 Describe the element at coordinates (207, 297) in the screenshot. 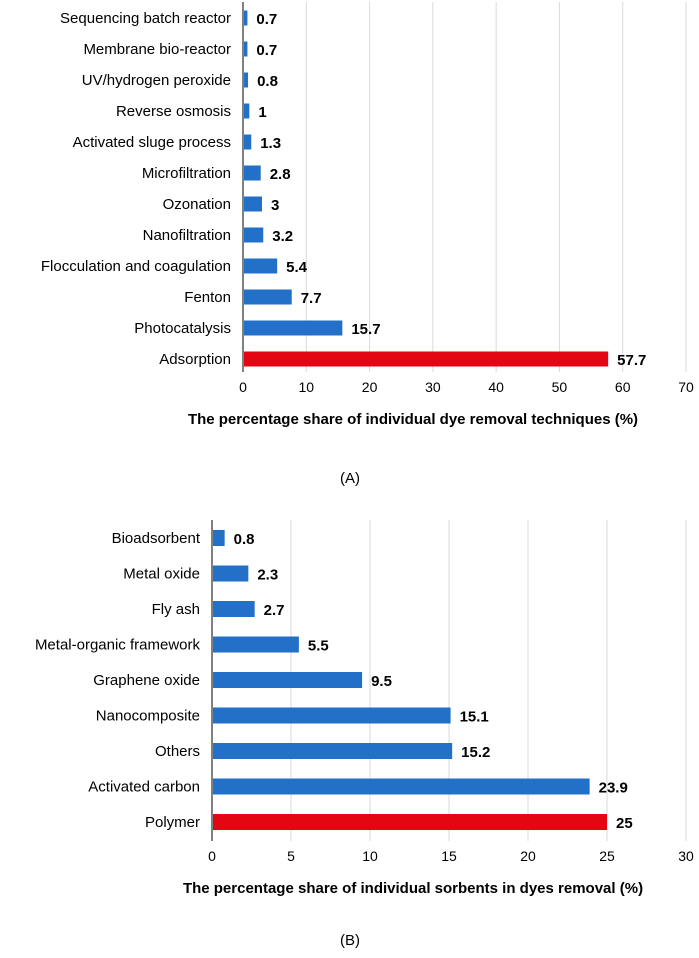

I see `chart-a-category-label: Fenton` at that location.